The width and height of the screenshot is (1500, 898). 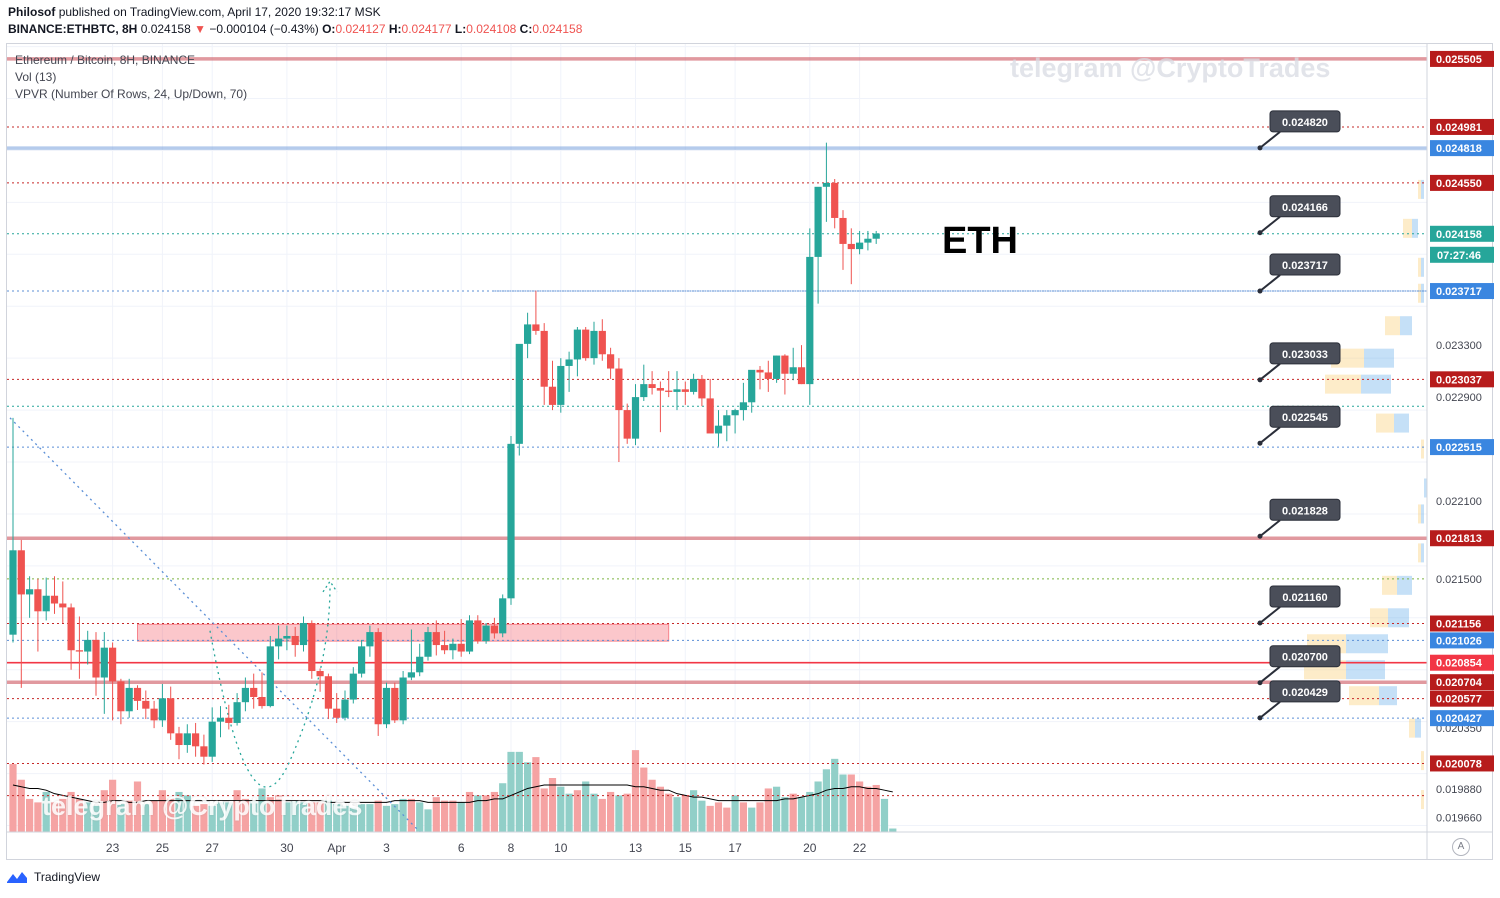 I want to click on footer-brand: TradingView, so click(x=67, y=877).